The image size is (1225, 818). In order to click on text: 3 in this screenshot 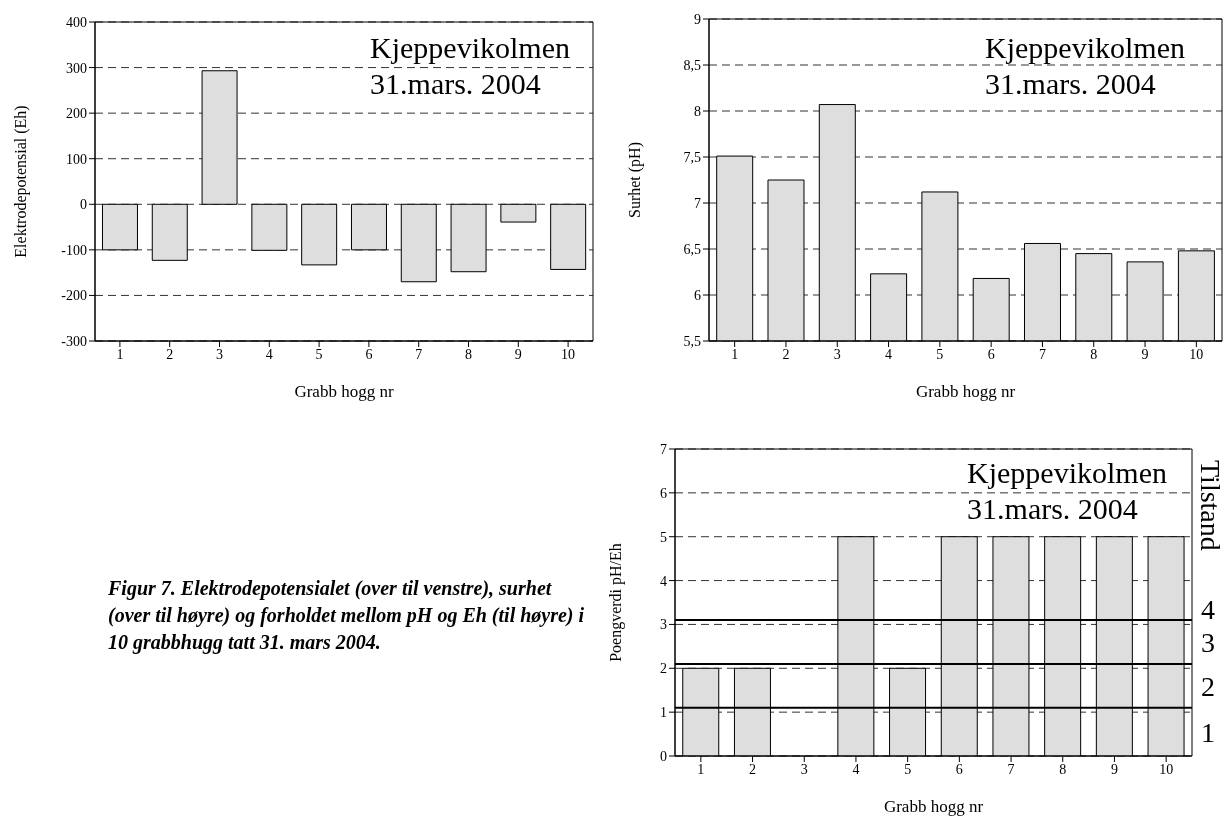, I will do `click(1208, 642)`.